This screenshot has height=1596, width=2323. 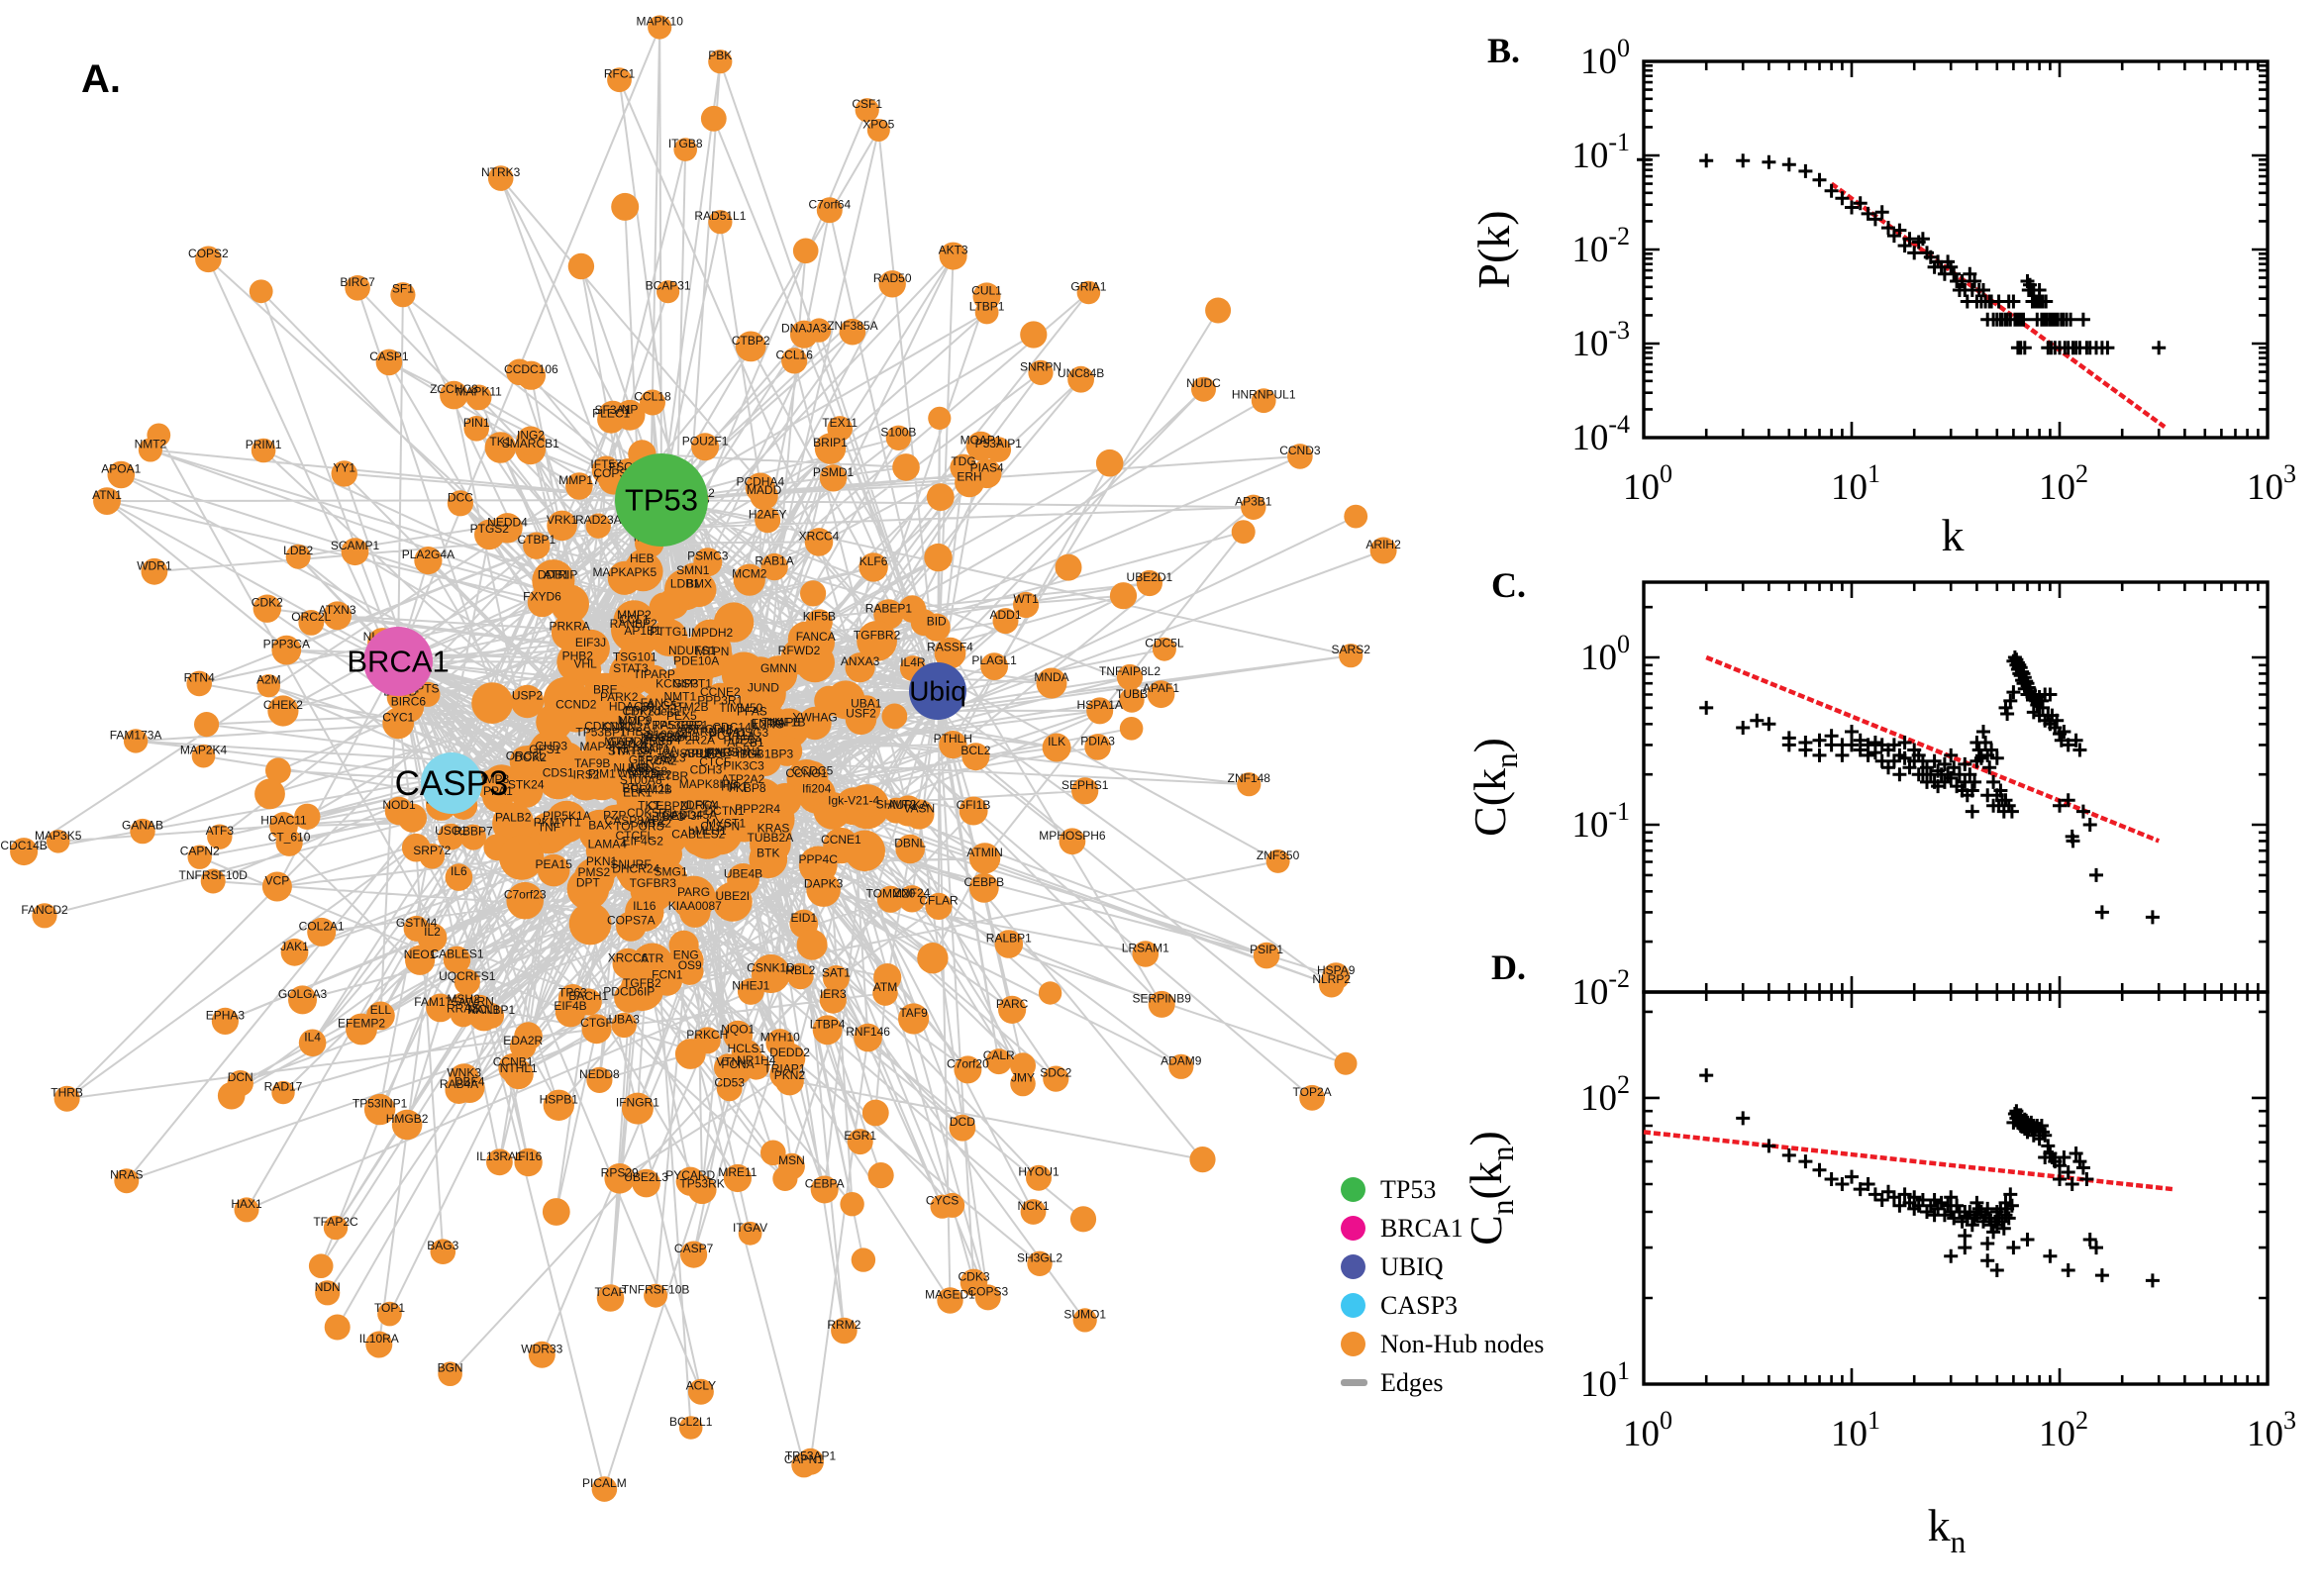 I want to click on node-label: TOMM20, so click(x=891, y=893).